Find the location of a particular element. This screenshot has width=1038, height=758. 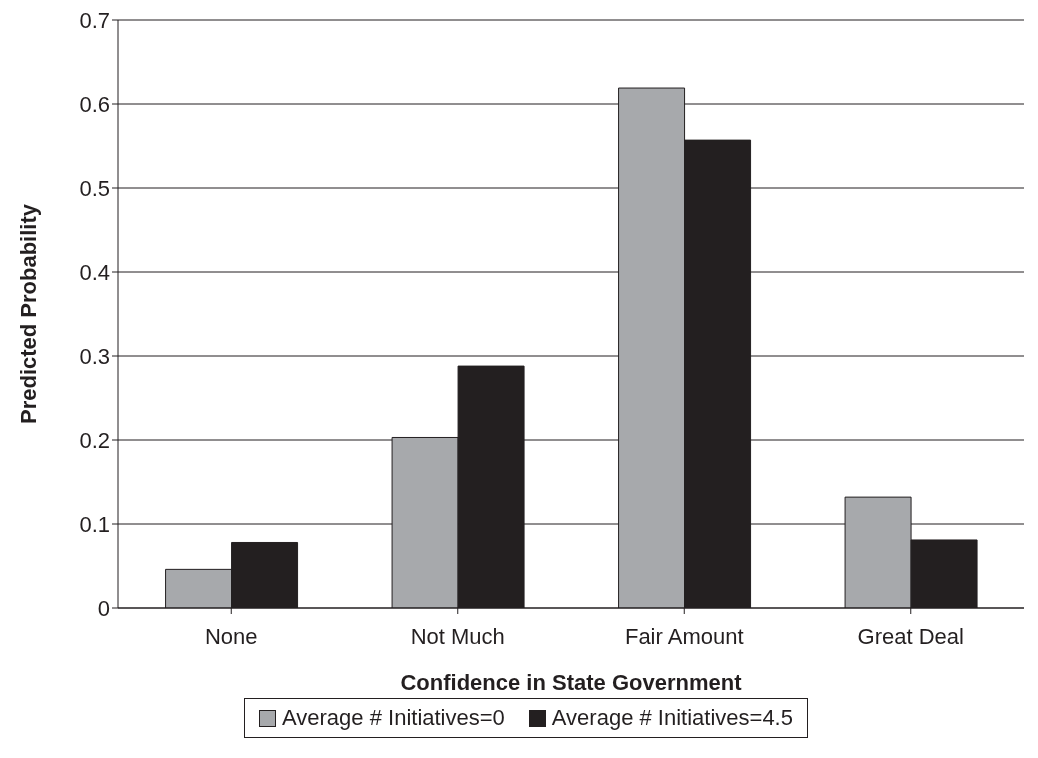

y-tick-label: 0.2 is located at coordinates (94, 440).